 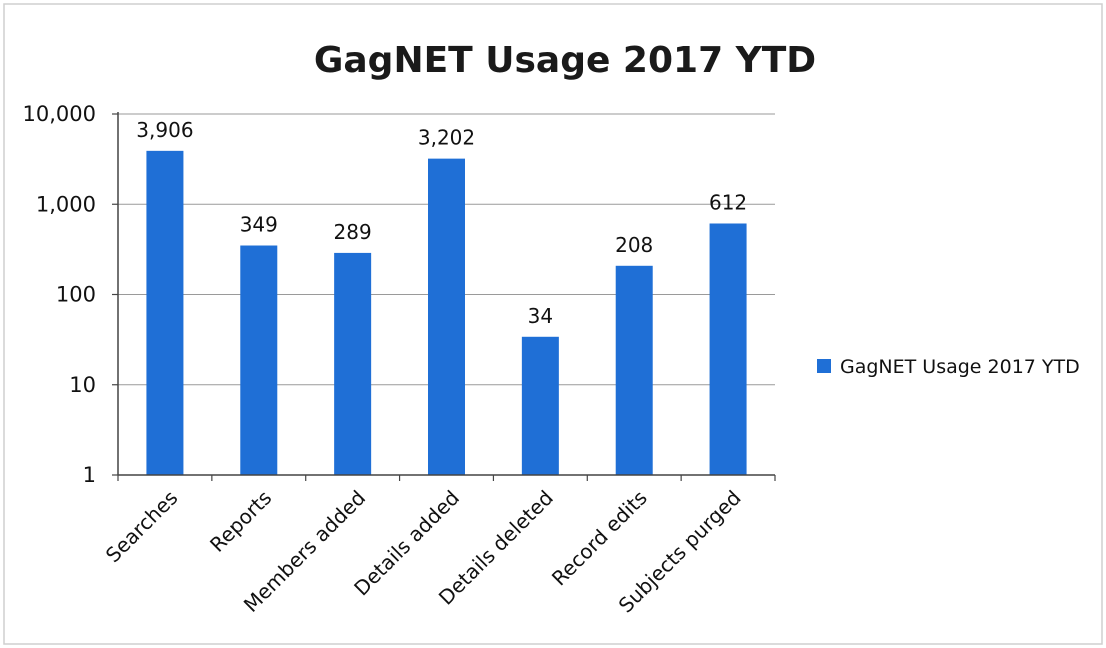 What do you see at coordinates (82, 385) in the screenshot?
I see `y-tick-label: 10` at bounding box center [82, 385].